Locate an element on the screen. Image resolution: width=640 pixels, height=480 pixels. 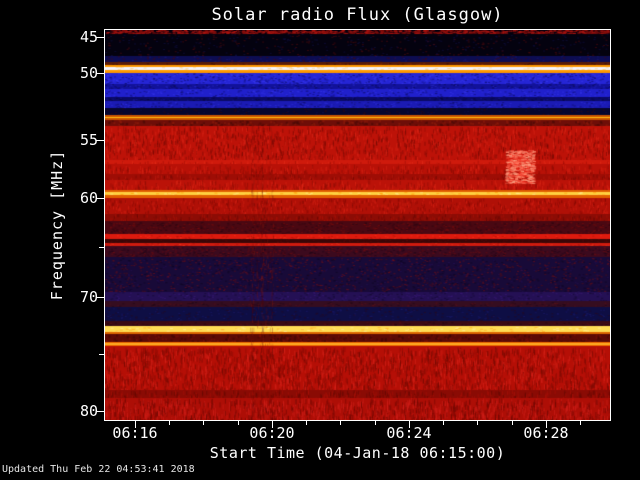
chart-title: Solar radio Flux (Glasgow) is located at coordinates (357, 15).